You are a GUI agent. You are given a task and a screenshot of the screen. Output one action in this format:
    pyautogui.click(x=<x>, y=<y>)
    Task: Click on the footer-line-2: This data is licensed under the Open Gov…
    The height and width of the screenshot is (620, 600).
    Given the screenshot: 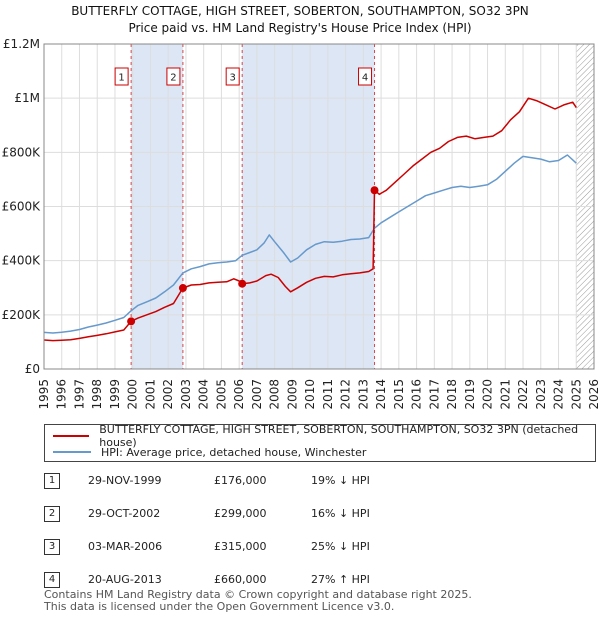 What is the action you would take?
    pyautogui.click(x=219, y=606)
    